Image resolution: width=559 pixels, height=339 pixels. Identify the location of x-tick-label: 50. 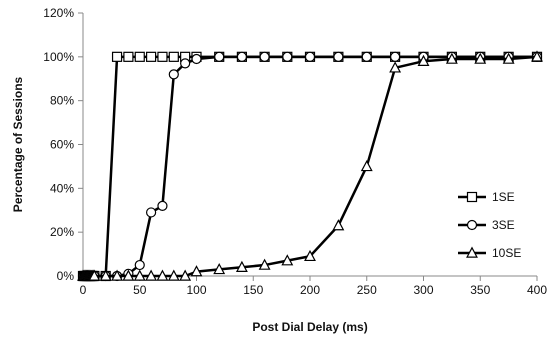
(140, 290).